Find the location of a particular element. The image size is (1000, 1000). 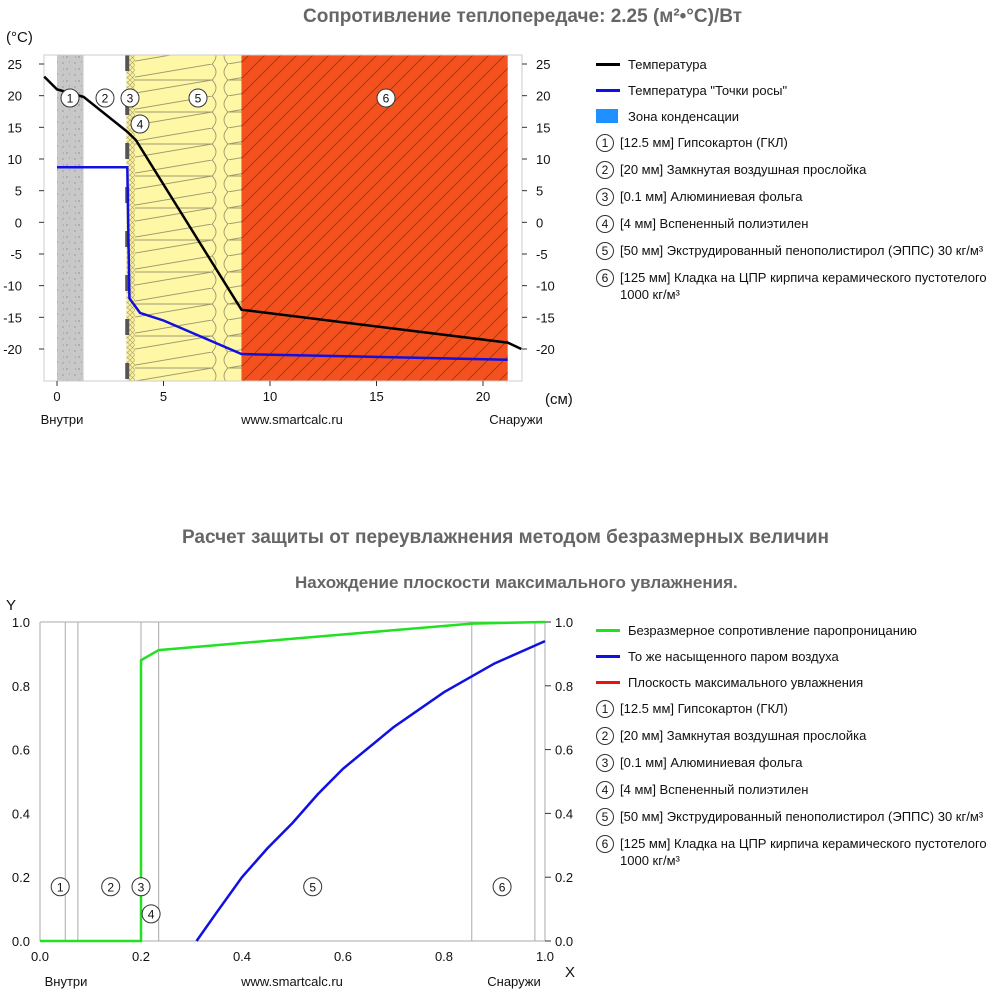

layer-number-badge: 2 is located at coordinates (605, 736).